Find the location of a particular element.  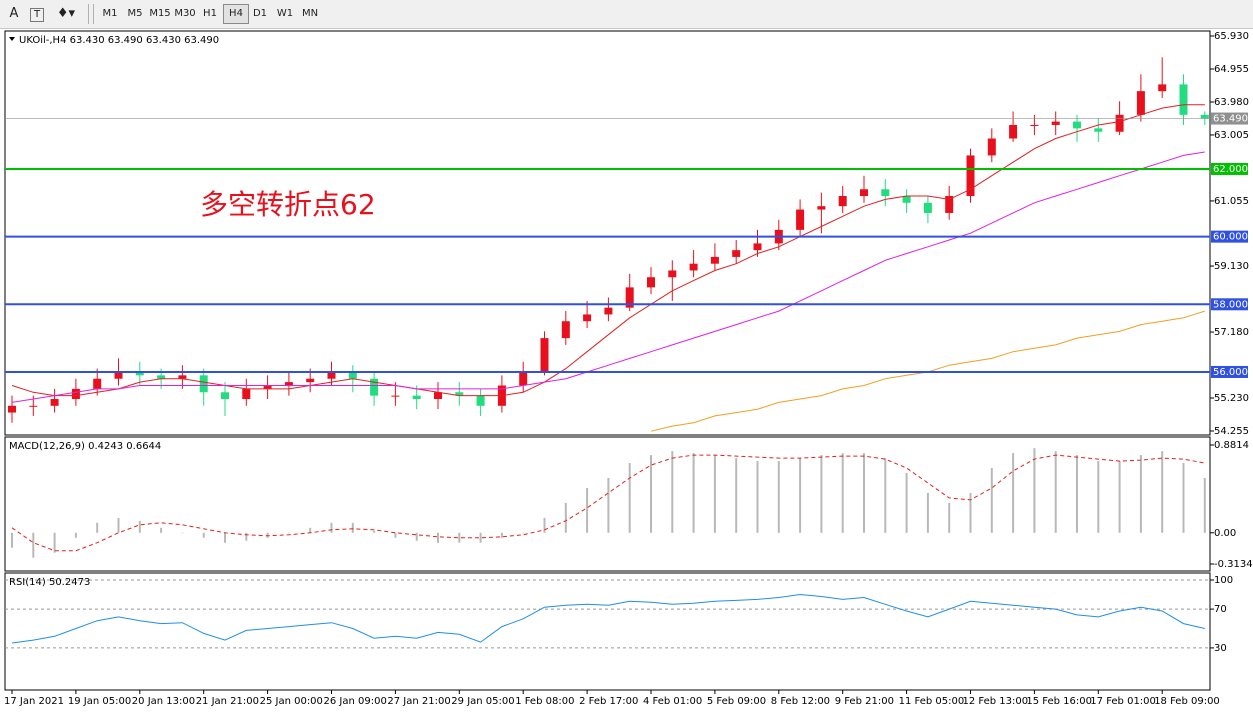

y-tick-label: 57.180 is located at coordinates (1231, 332).